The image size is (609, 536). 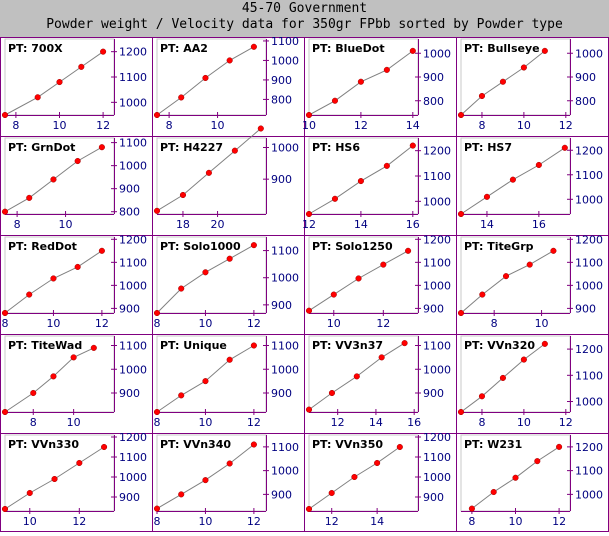 I want to click on chart-title: PT: Bullseye, so click(x=502, y=48).